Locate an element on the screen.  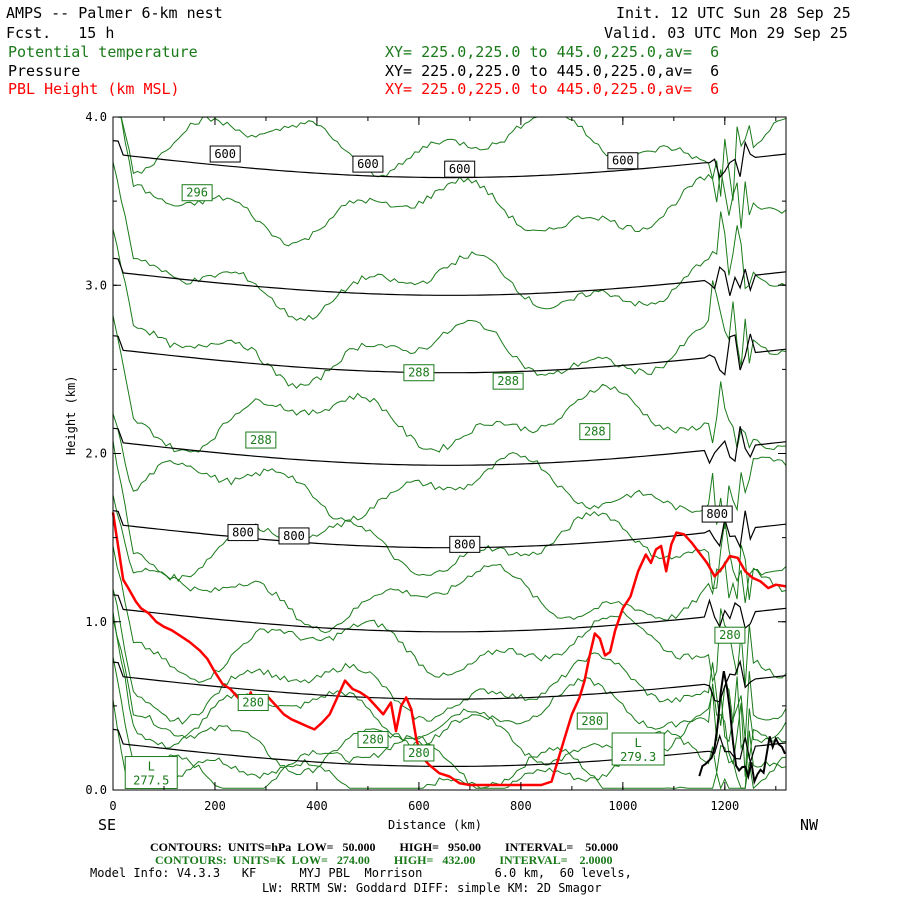
chart-title: AMPS -- Palmer 6-km nest is located at coordinates (114, 13).